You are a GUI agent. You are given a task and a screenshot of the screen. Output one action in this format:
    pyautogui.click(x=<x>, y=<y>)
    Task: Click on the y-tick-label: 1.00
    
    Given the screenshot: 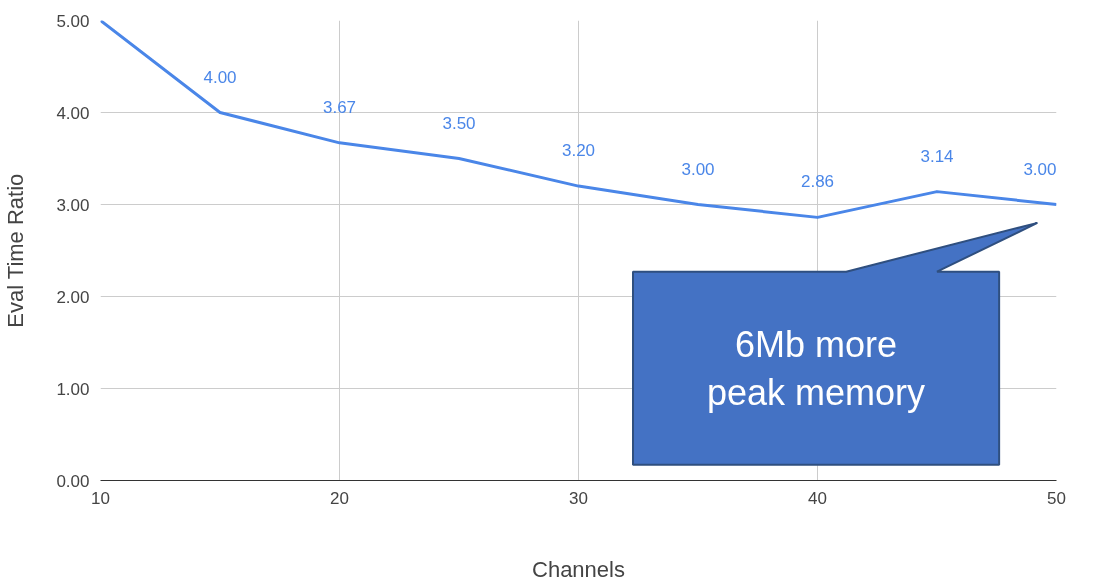 What is the action you would take?
    pyautogui.click(x=73, y=389)
    